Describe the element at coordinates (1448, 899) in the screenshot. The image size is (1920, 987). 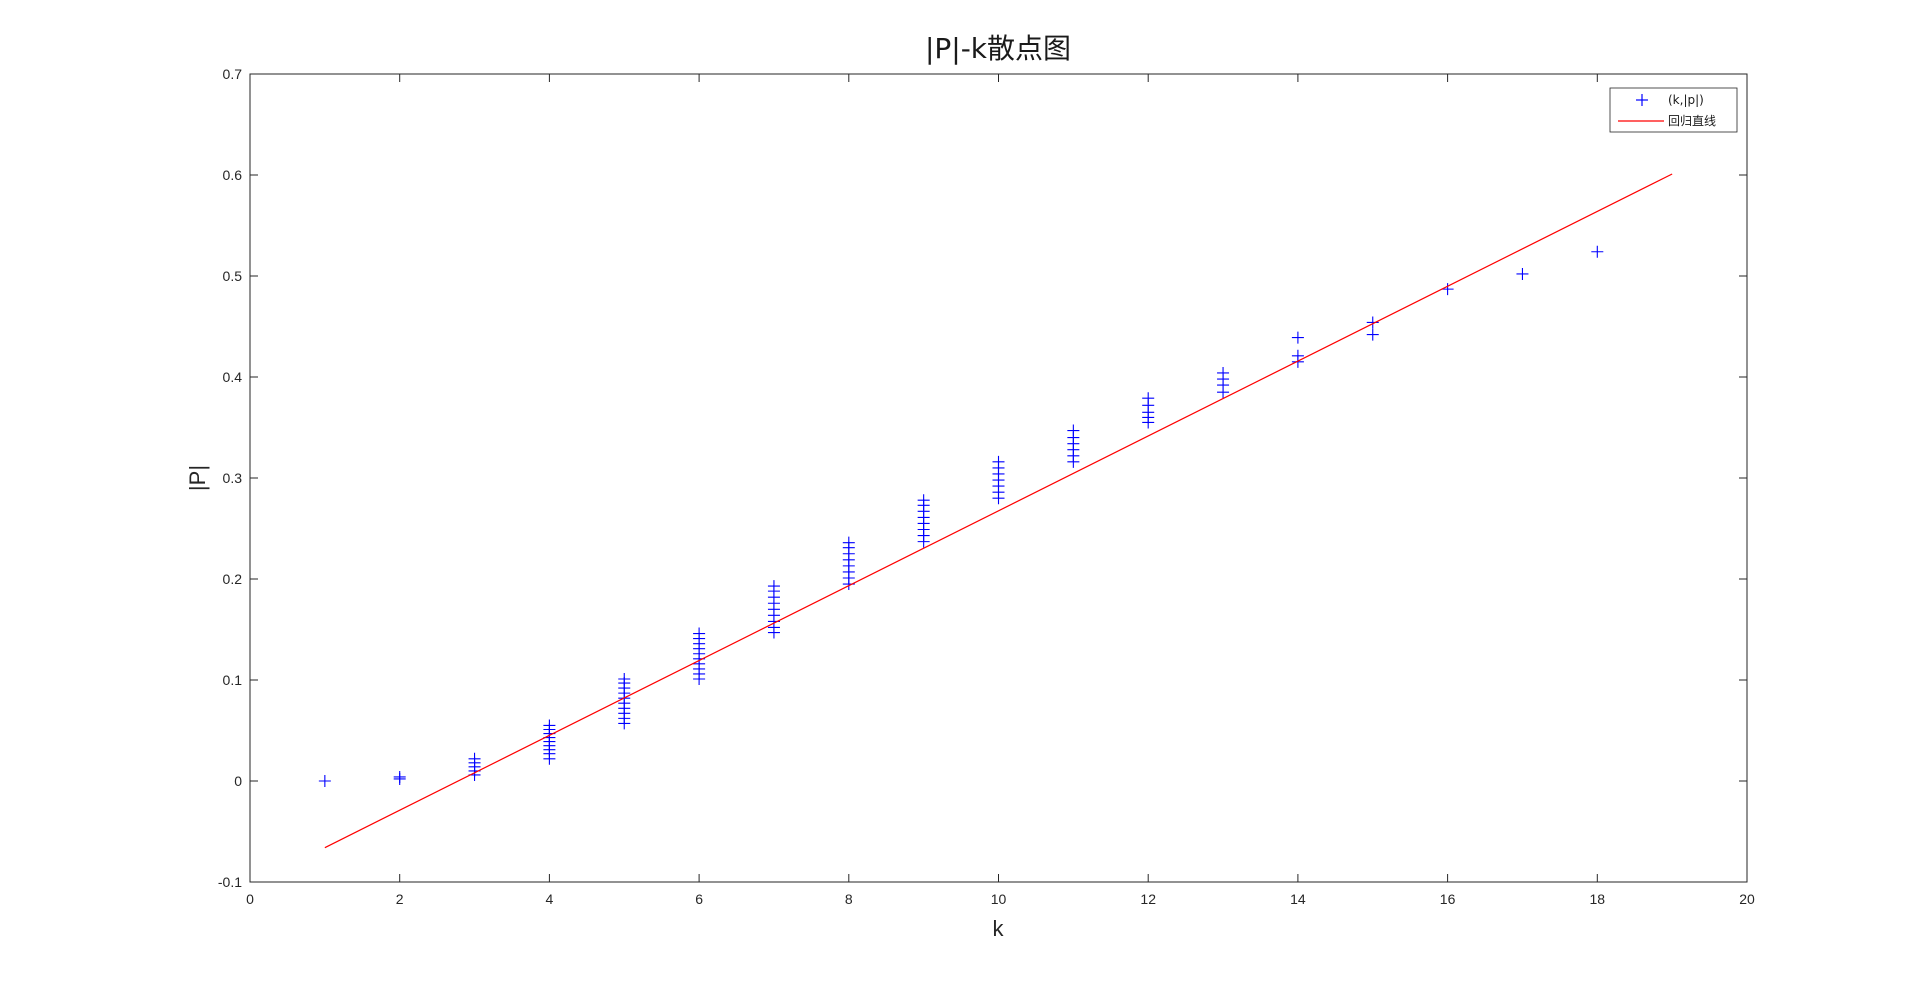
I see `x-tick-label: 16` at that location.